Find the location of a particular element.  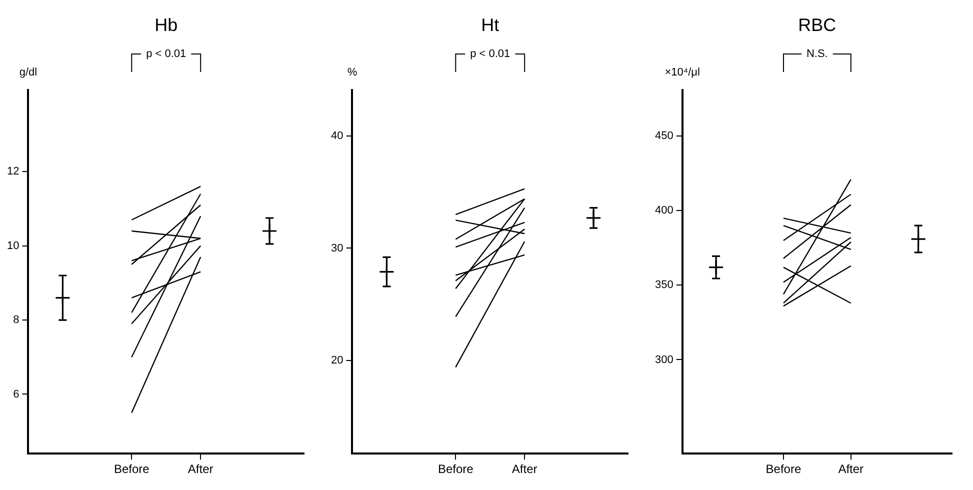

y-tick-label: 10 is located at coordinates (13, 246).